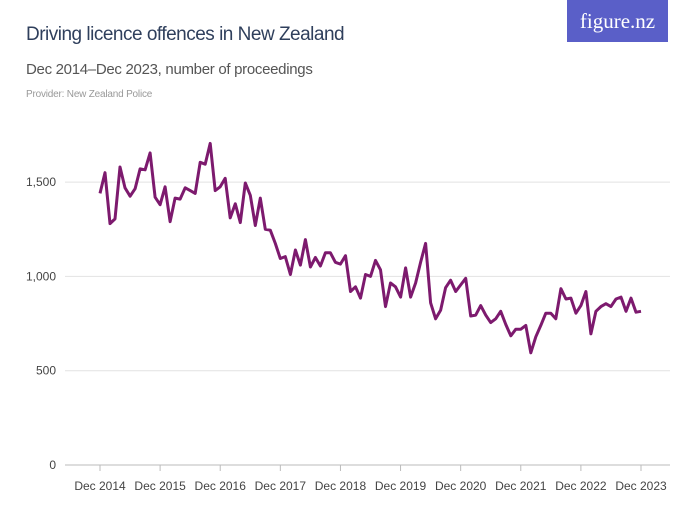 This screenshot has height=525, width=700. Describe the element at coordinates (641, 486) in the screenshot. I see `x-tick-label: Dec 2023` at that location.